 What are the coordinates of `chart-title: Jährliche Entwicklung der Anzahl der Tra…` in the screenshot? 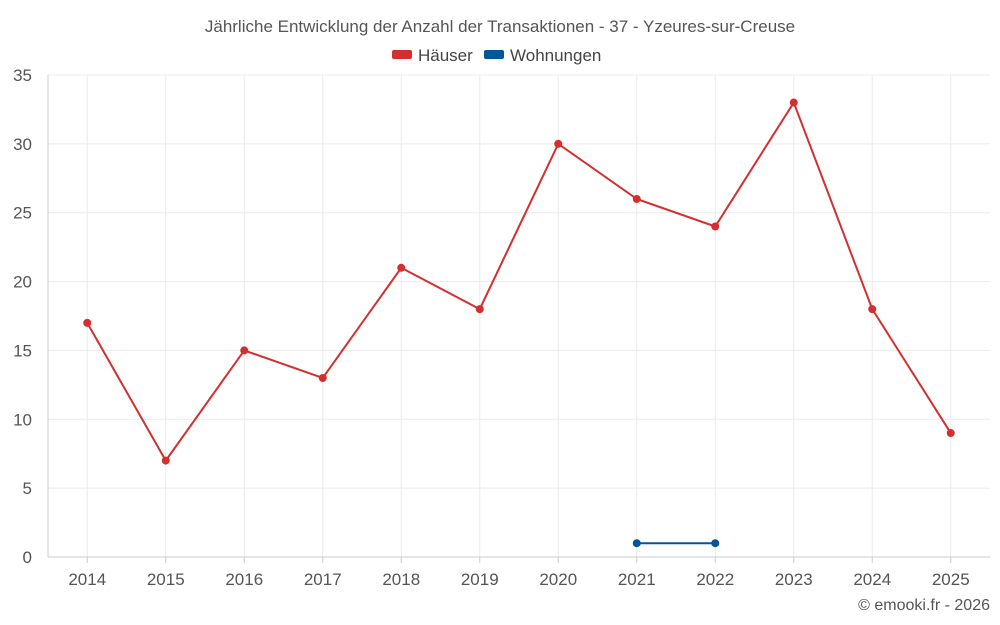 It's located at (500, 26).